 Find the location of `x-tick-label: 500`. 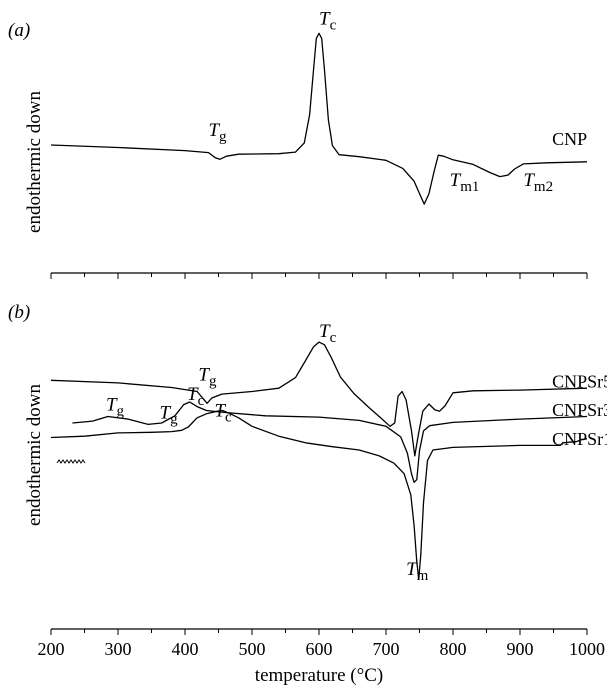

x-tick-label: 500 is located at coordinates (252, 649).